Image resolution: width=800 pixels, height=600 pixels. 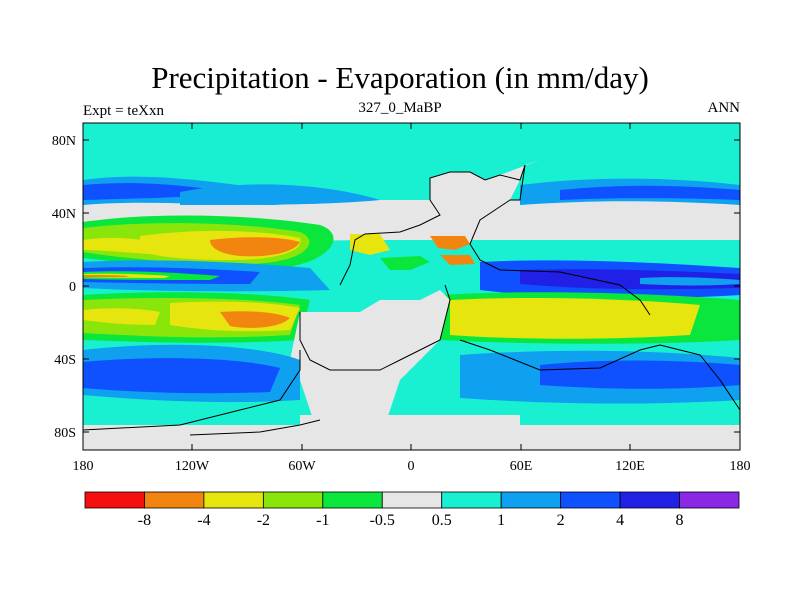 I want to click on colorbar-label: -2, so click(x=263, y=520).